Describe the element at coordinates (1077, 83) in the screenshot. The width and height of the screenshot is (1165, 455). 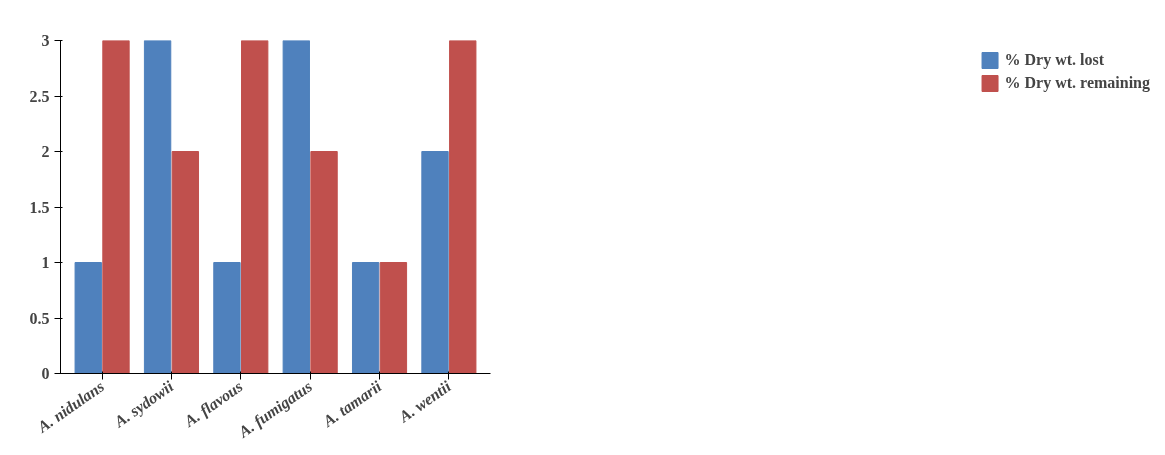
I see `legend-label: % Dry wt. remaining` at that location.